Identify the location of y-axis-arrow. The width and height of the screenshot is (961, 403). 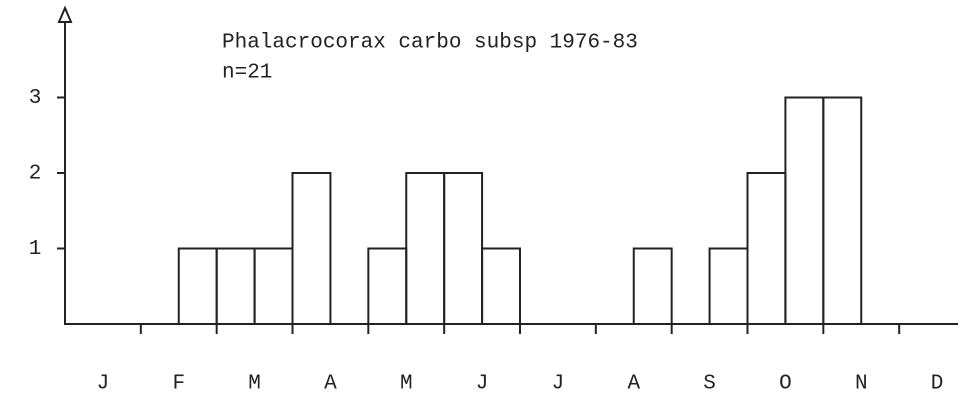
(65, 14).